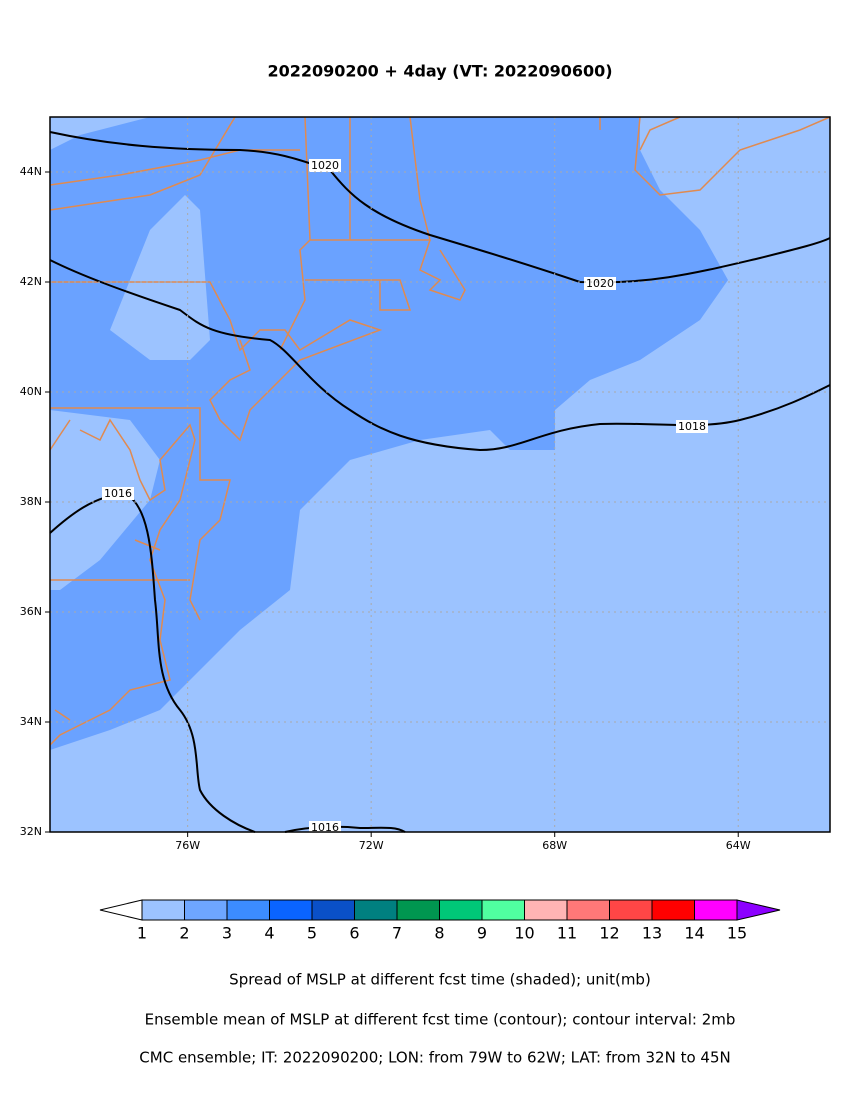 This screenshot has height=1100, width=850. Describe the element at coordinates (737, 933) in the screenshot. I see `colorbar-label: 15` at that location.